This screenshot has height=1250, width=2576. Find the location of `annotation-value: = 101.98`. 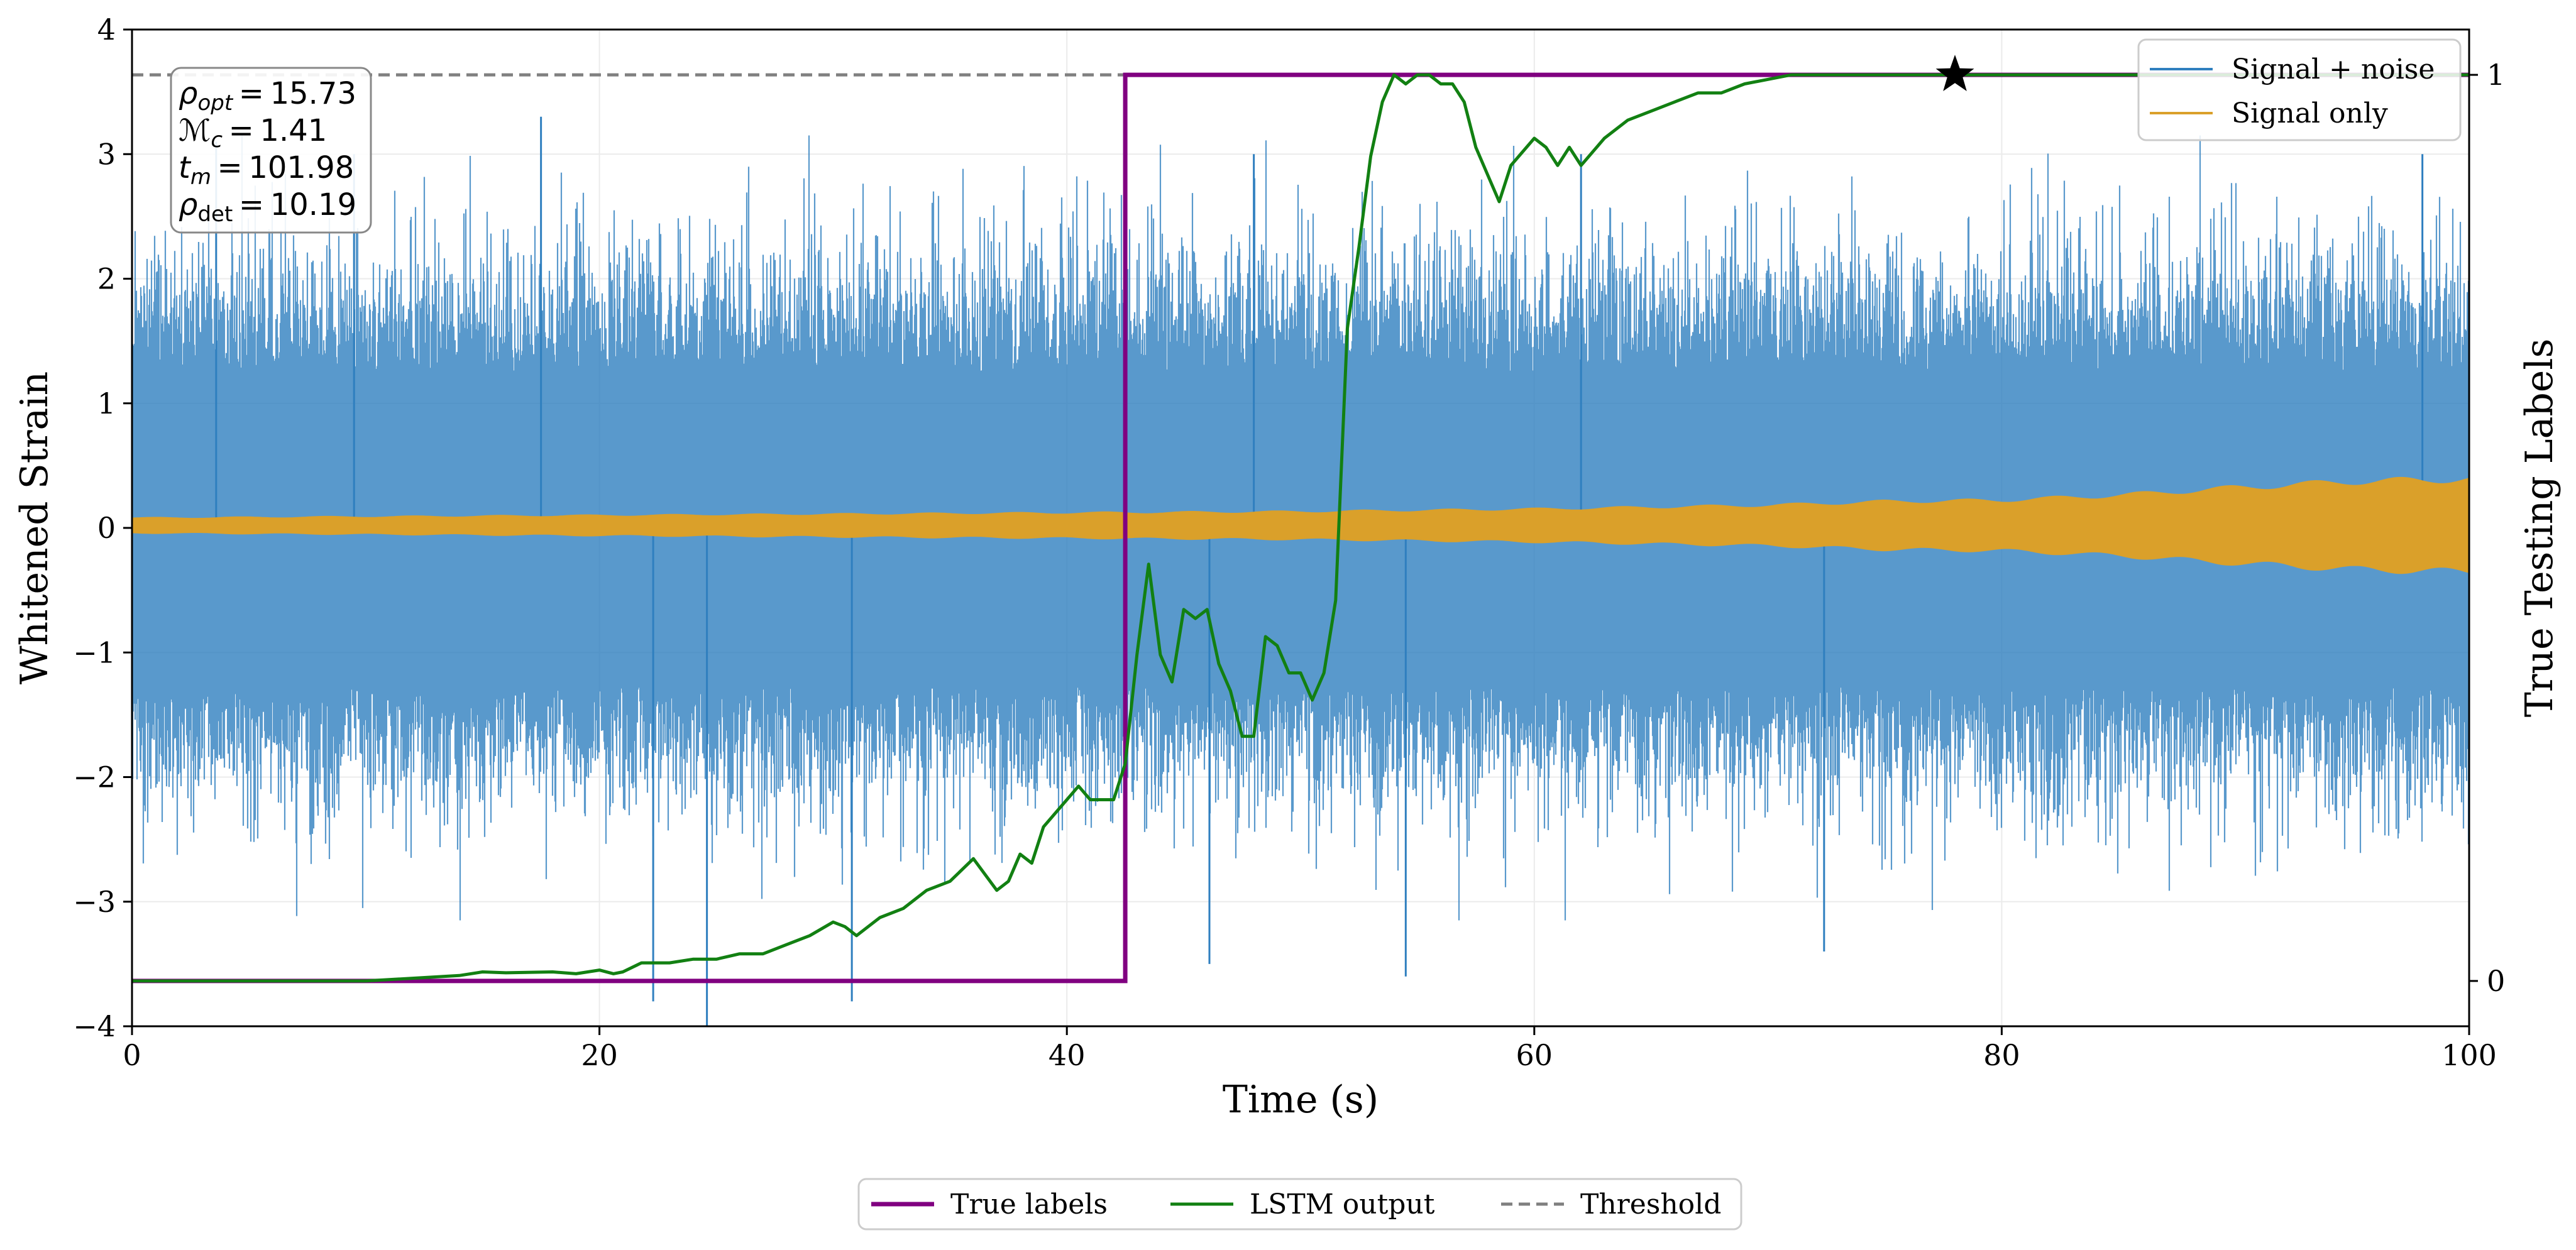

annotation-value: = 101.98 is located at coordinates (282, 167).